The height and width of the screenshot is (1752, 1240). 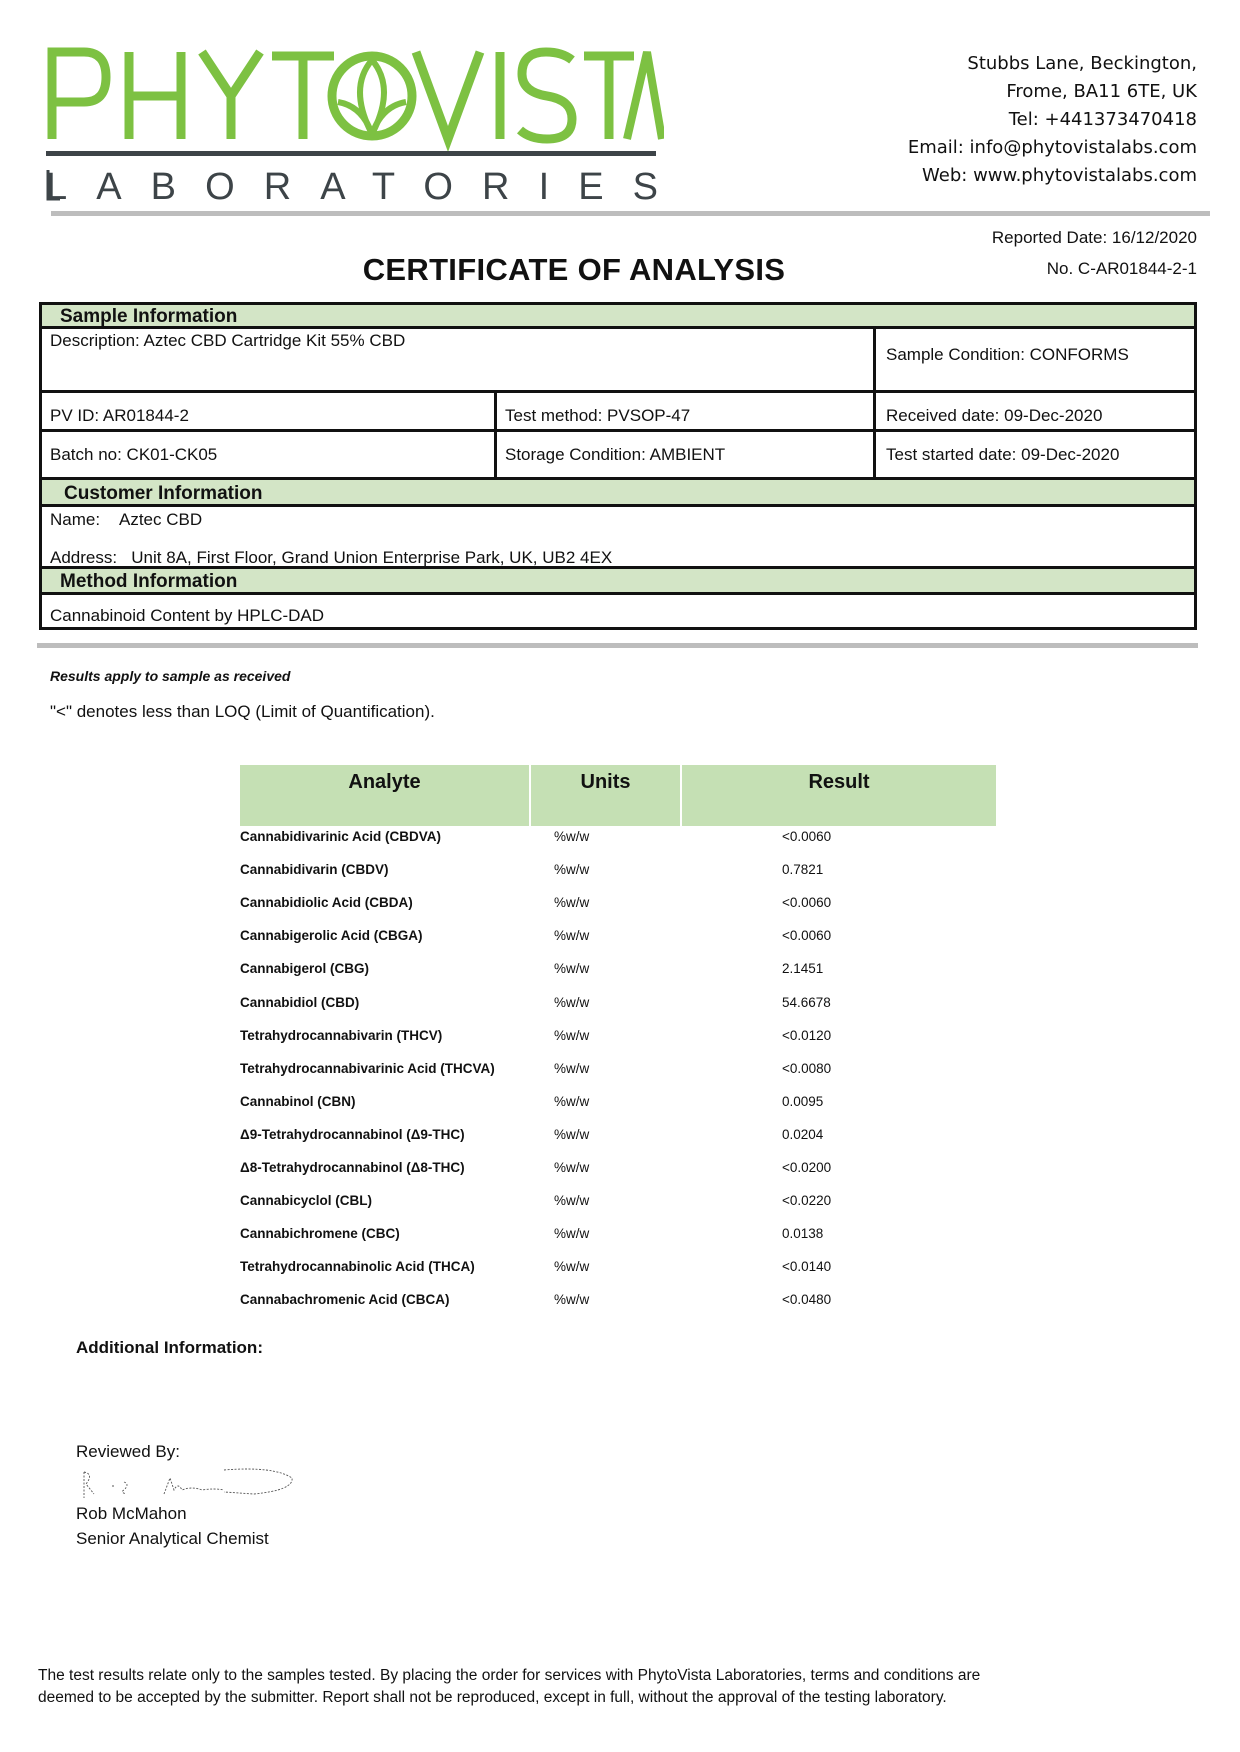 I want to click on phone: Tel: +441373470418, so click(x=1102, y=119).